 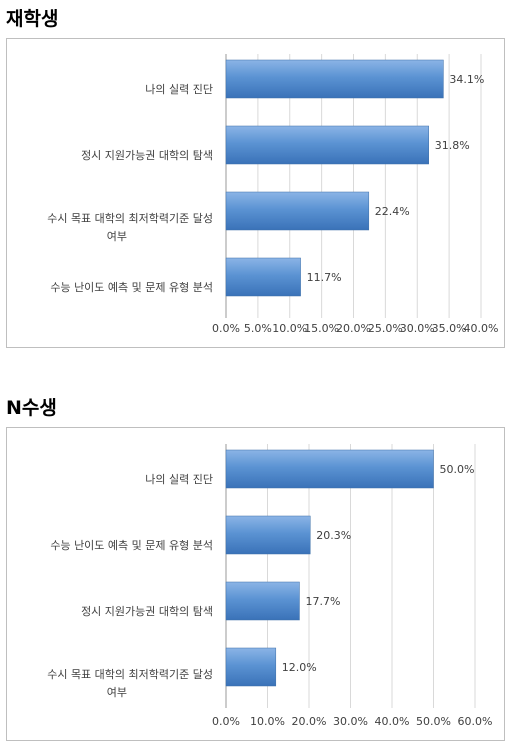 What do you see at coordinates (392, 211) in the screenshot?
I see `data-label: 22.4%` at bounding box center [392, 211].